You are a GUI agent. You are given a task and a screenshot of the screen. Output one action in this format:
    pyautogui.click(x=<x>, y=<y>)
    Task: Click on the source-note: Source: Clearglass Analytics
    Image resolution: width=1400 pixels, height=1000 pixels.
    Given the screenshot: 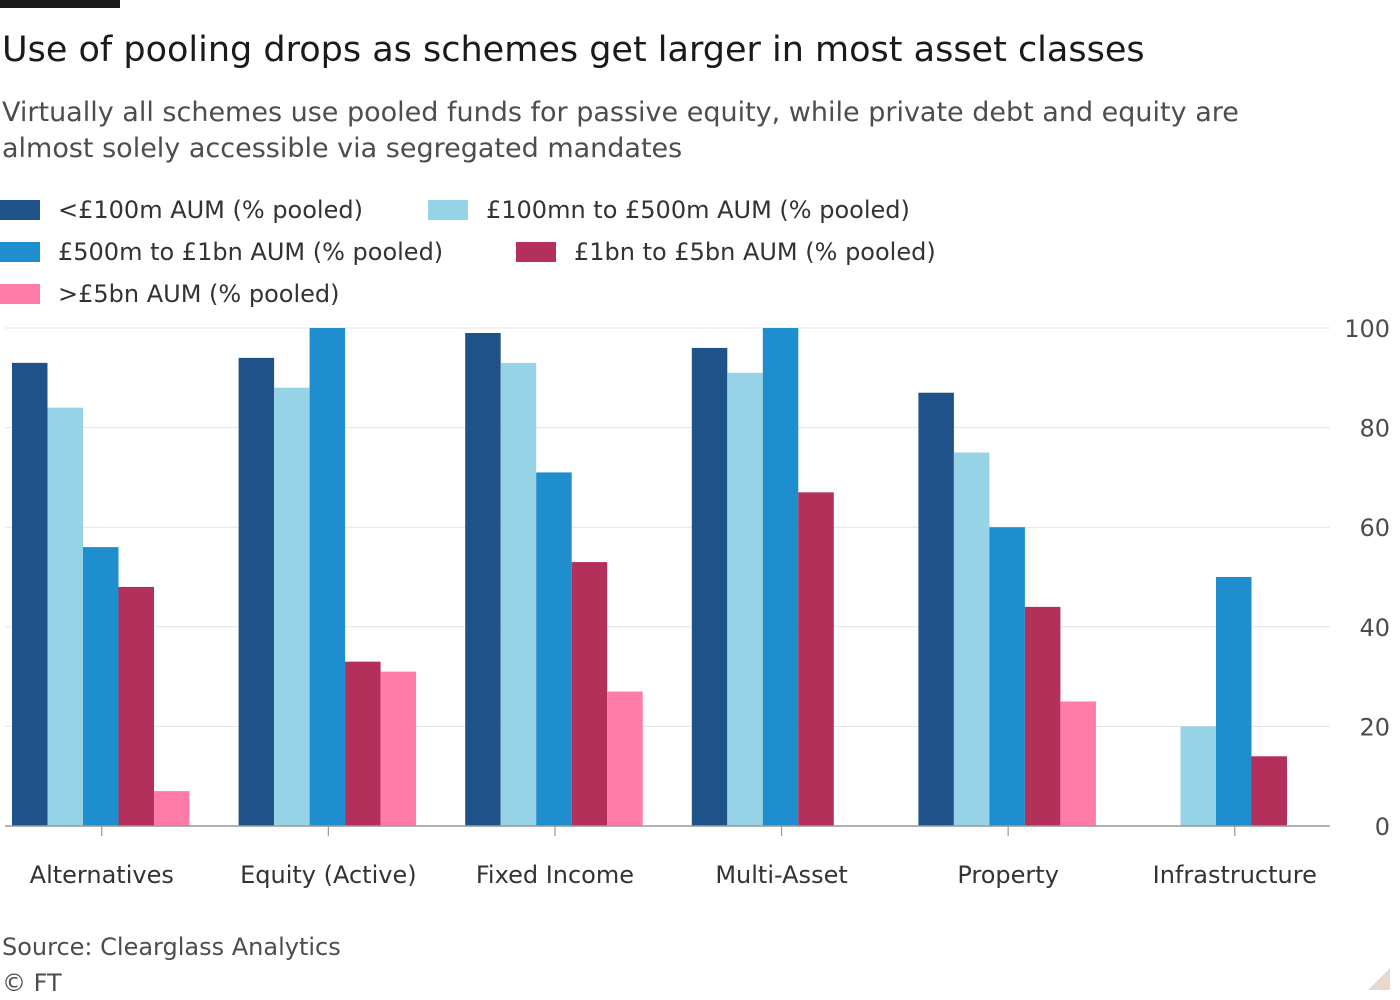 What is the action you would take?
    pyautogui.click(x=171, y=947)
    